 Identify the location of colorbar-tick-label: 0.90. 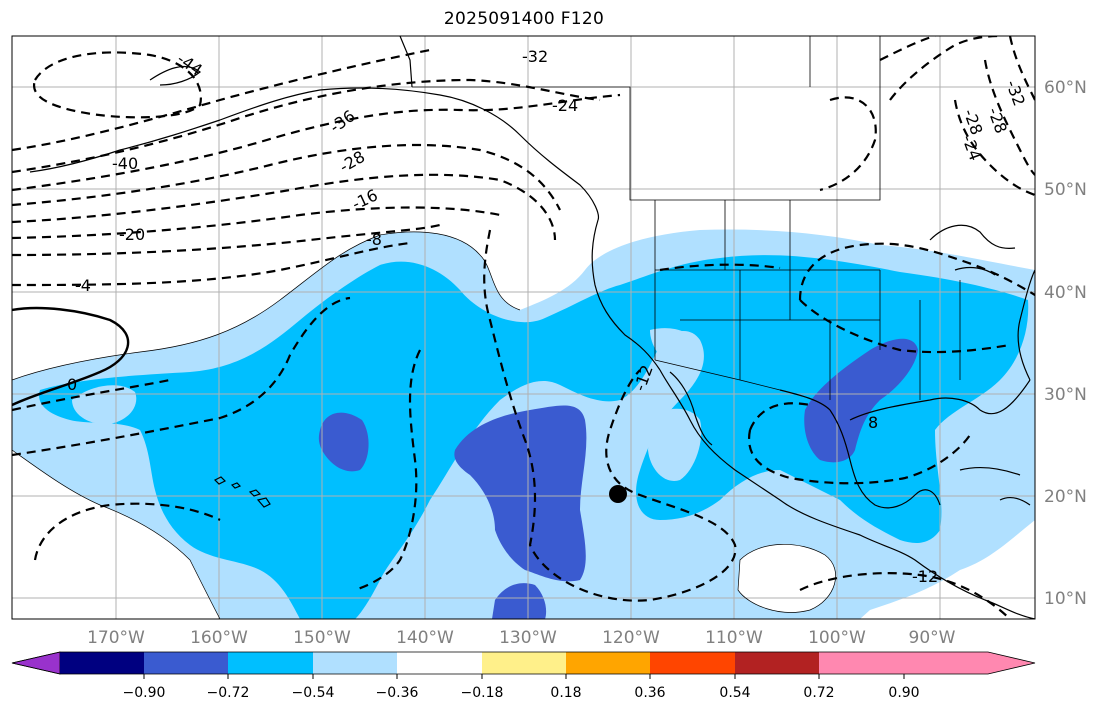
(903, 693).